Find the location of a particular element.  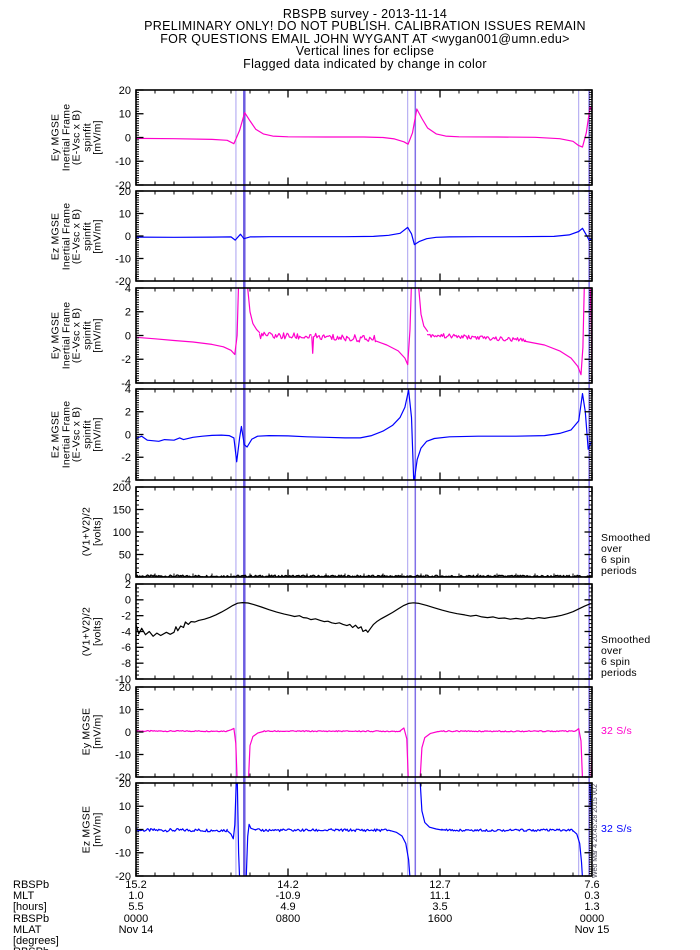

bottom-axis-value: 14.2 is located at coordinates (288, 885).